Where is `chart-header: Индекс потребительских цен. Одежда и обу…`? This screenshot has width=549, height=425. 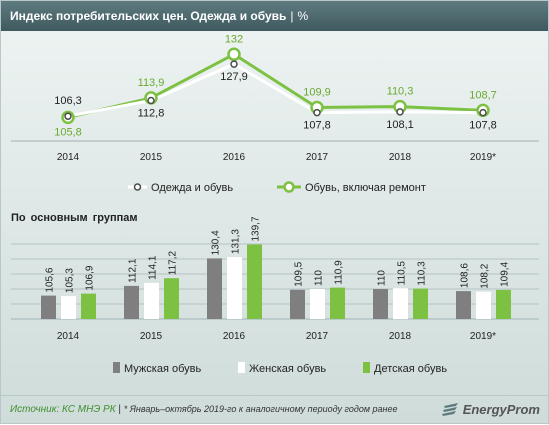 chart-header: Индекс потребительских цен. Одежда и обу… is located at coordinates (274, 16).